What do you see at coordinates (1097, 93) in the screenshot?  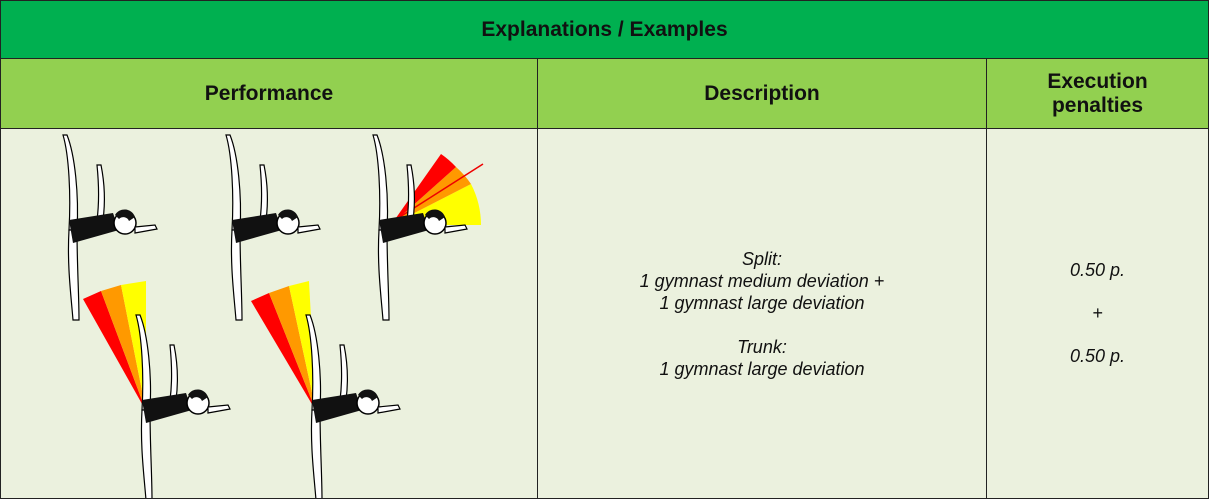 I see `column-header: Execution penalties` at bounding box center [1097, 93].